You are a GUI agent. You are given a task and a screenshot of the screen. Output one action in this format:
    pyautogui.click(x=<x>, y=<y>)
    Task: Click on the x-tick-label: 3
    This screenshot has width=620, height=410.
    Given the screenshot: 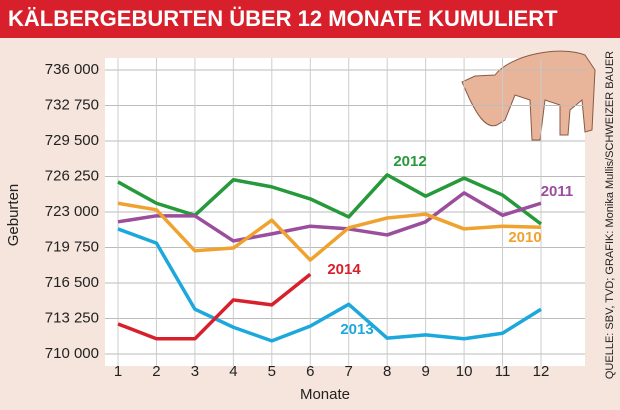 What is the action you would take?
    pyautogui.click(x=195, y=371)
    